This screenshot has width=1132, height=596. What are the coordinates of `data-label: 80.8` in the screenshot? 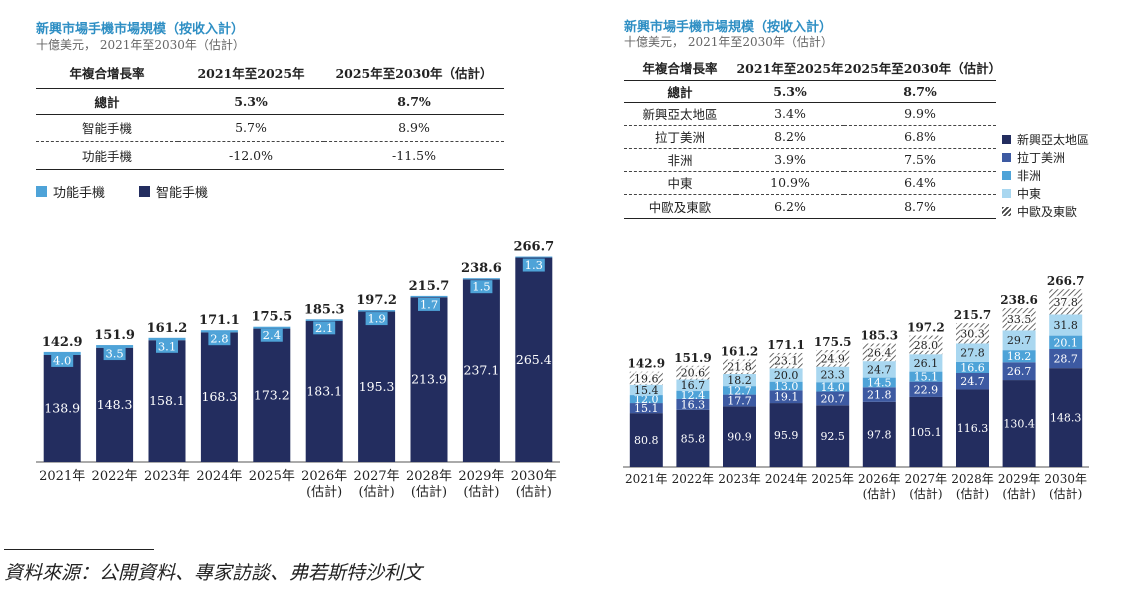 It's located at (646, 440).